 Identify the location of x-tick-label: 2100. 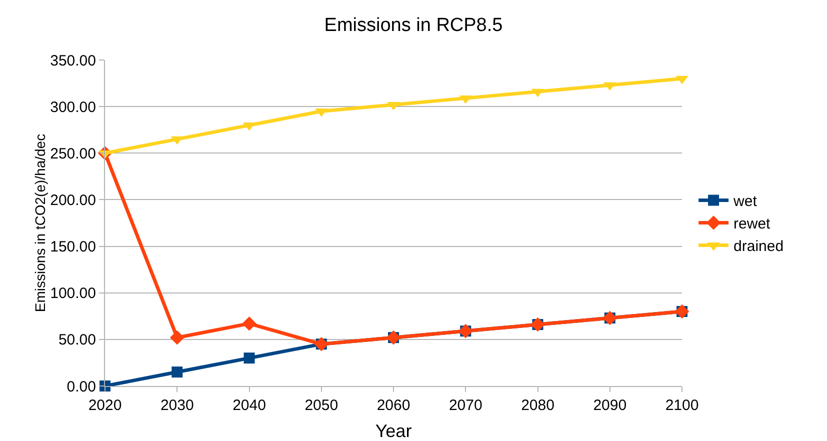
(682, 405).